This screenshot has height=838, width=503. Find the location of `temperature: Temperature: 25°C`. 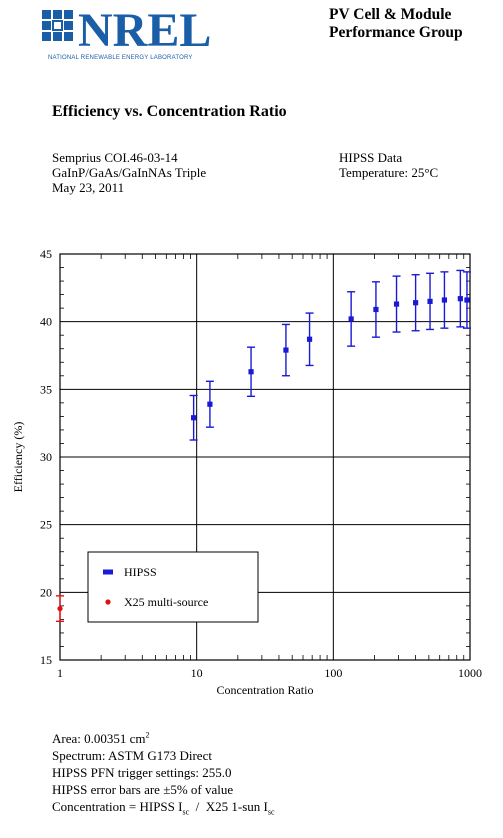

temperature: Temperature: 25°C is located at coordinates (389, 172).